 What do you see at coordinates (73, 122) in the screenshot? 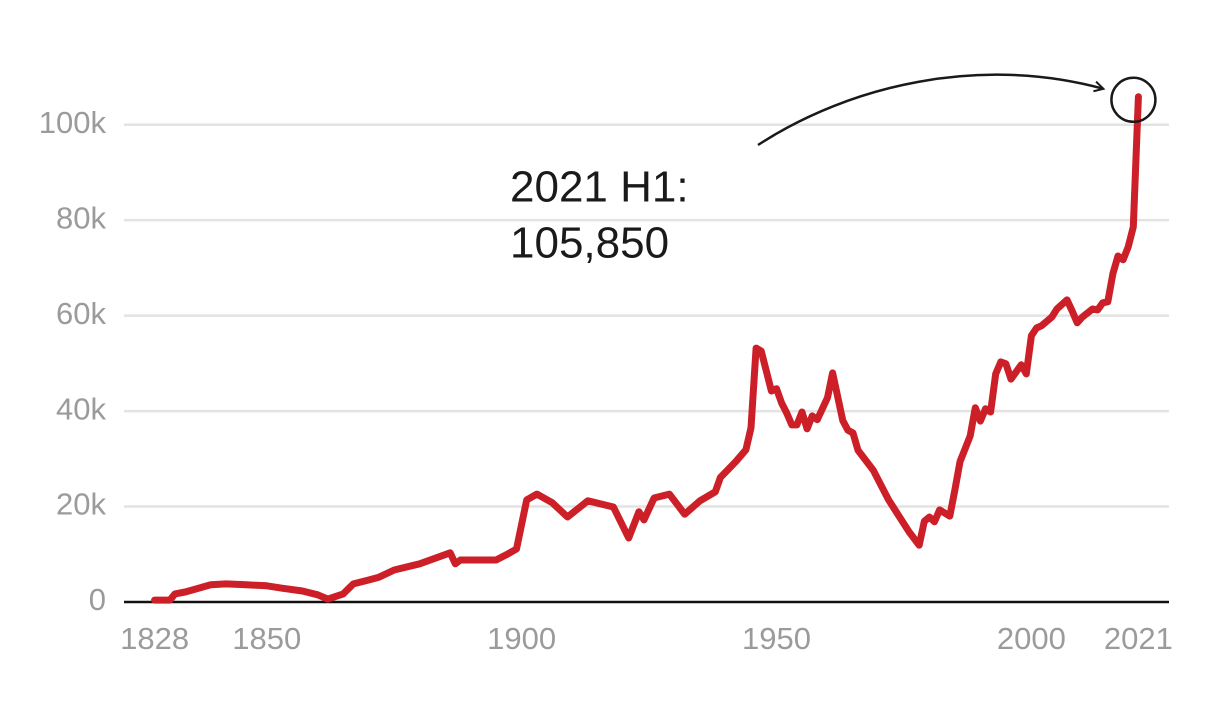
I see `y-tick-label: 100k` at bounding box center [73, 122].